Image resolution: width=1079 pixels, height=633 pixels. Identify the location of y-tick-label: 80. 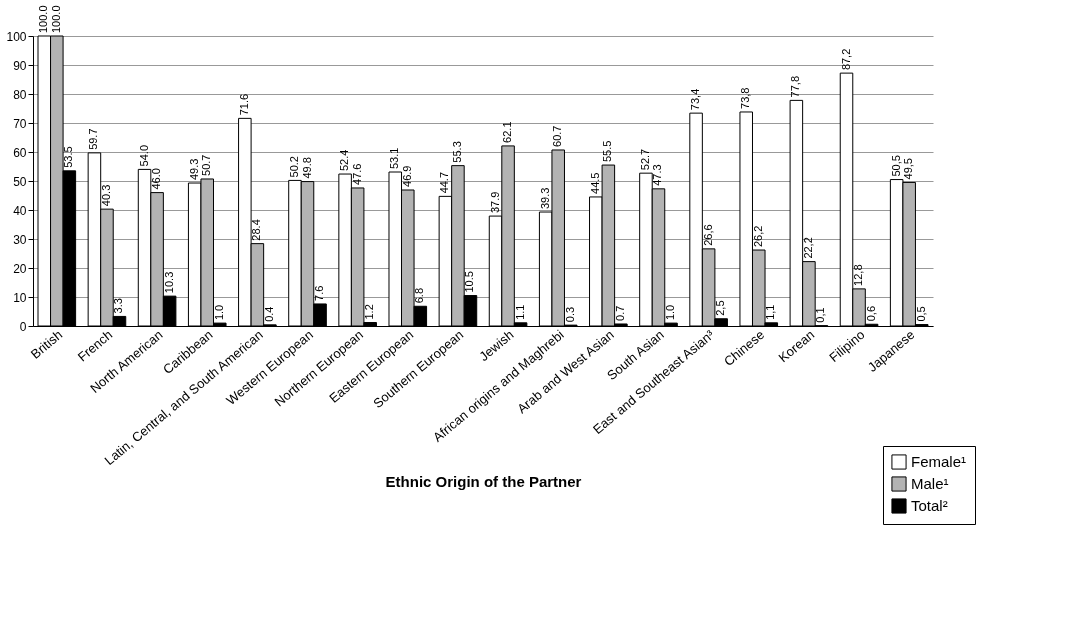
(20, 94).